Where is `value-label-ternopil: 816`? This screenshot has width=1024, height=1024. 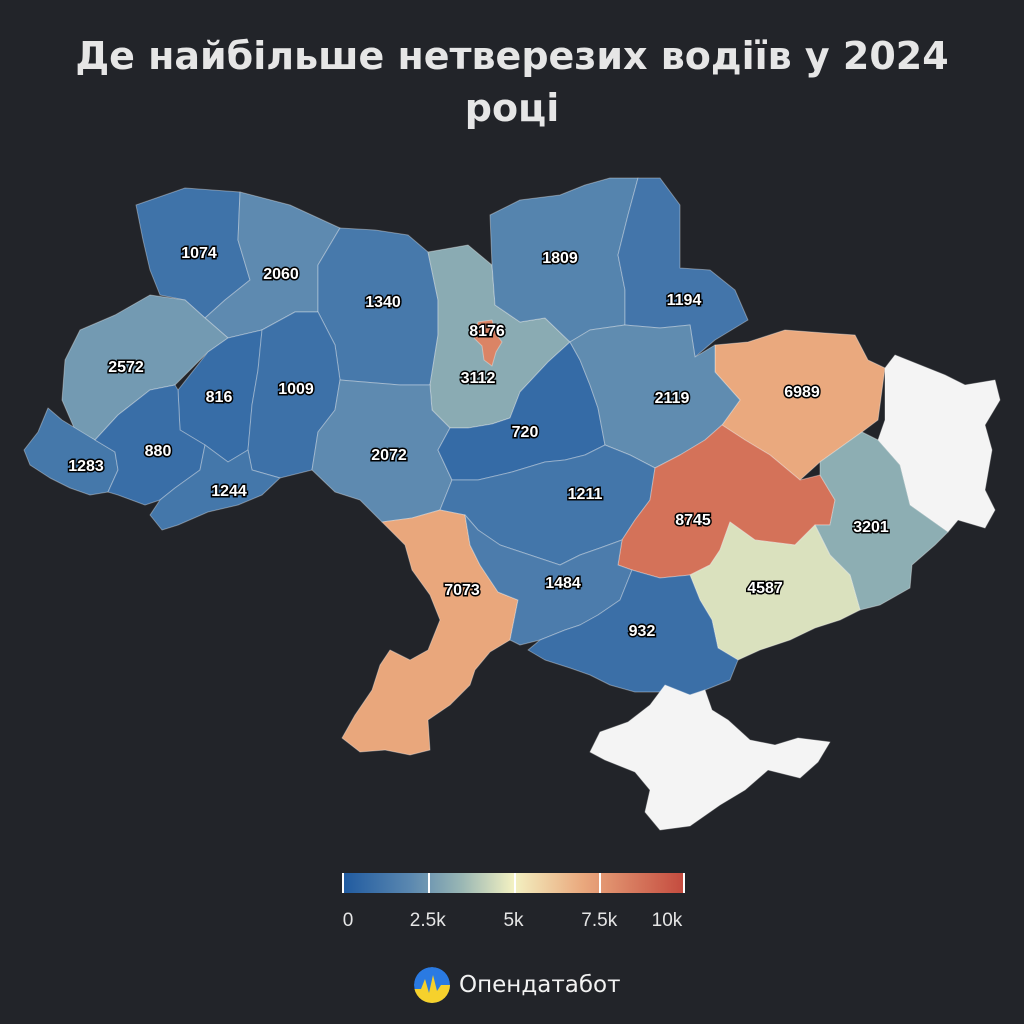 value-label-ternopil: 816 is located at coordinates (219, 397).